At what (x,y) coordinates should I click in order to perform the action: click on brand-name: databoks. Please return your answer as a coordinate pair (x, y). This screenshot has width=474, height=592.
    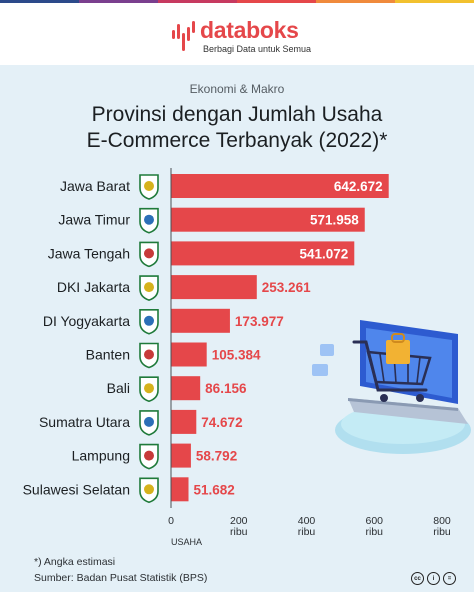
    Looking at the image, I should click on (249, 30).